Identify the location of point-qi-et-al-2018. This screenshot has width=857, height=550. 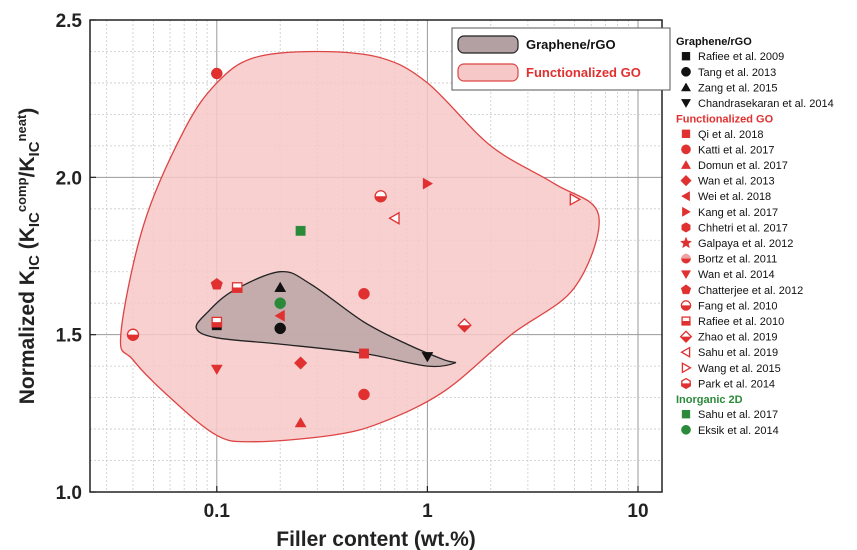
(364, 353).